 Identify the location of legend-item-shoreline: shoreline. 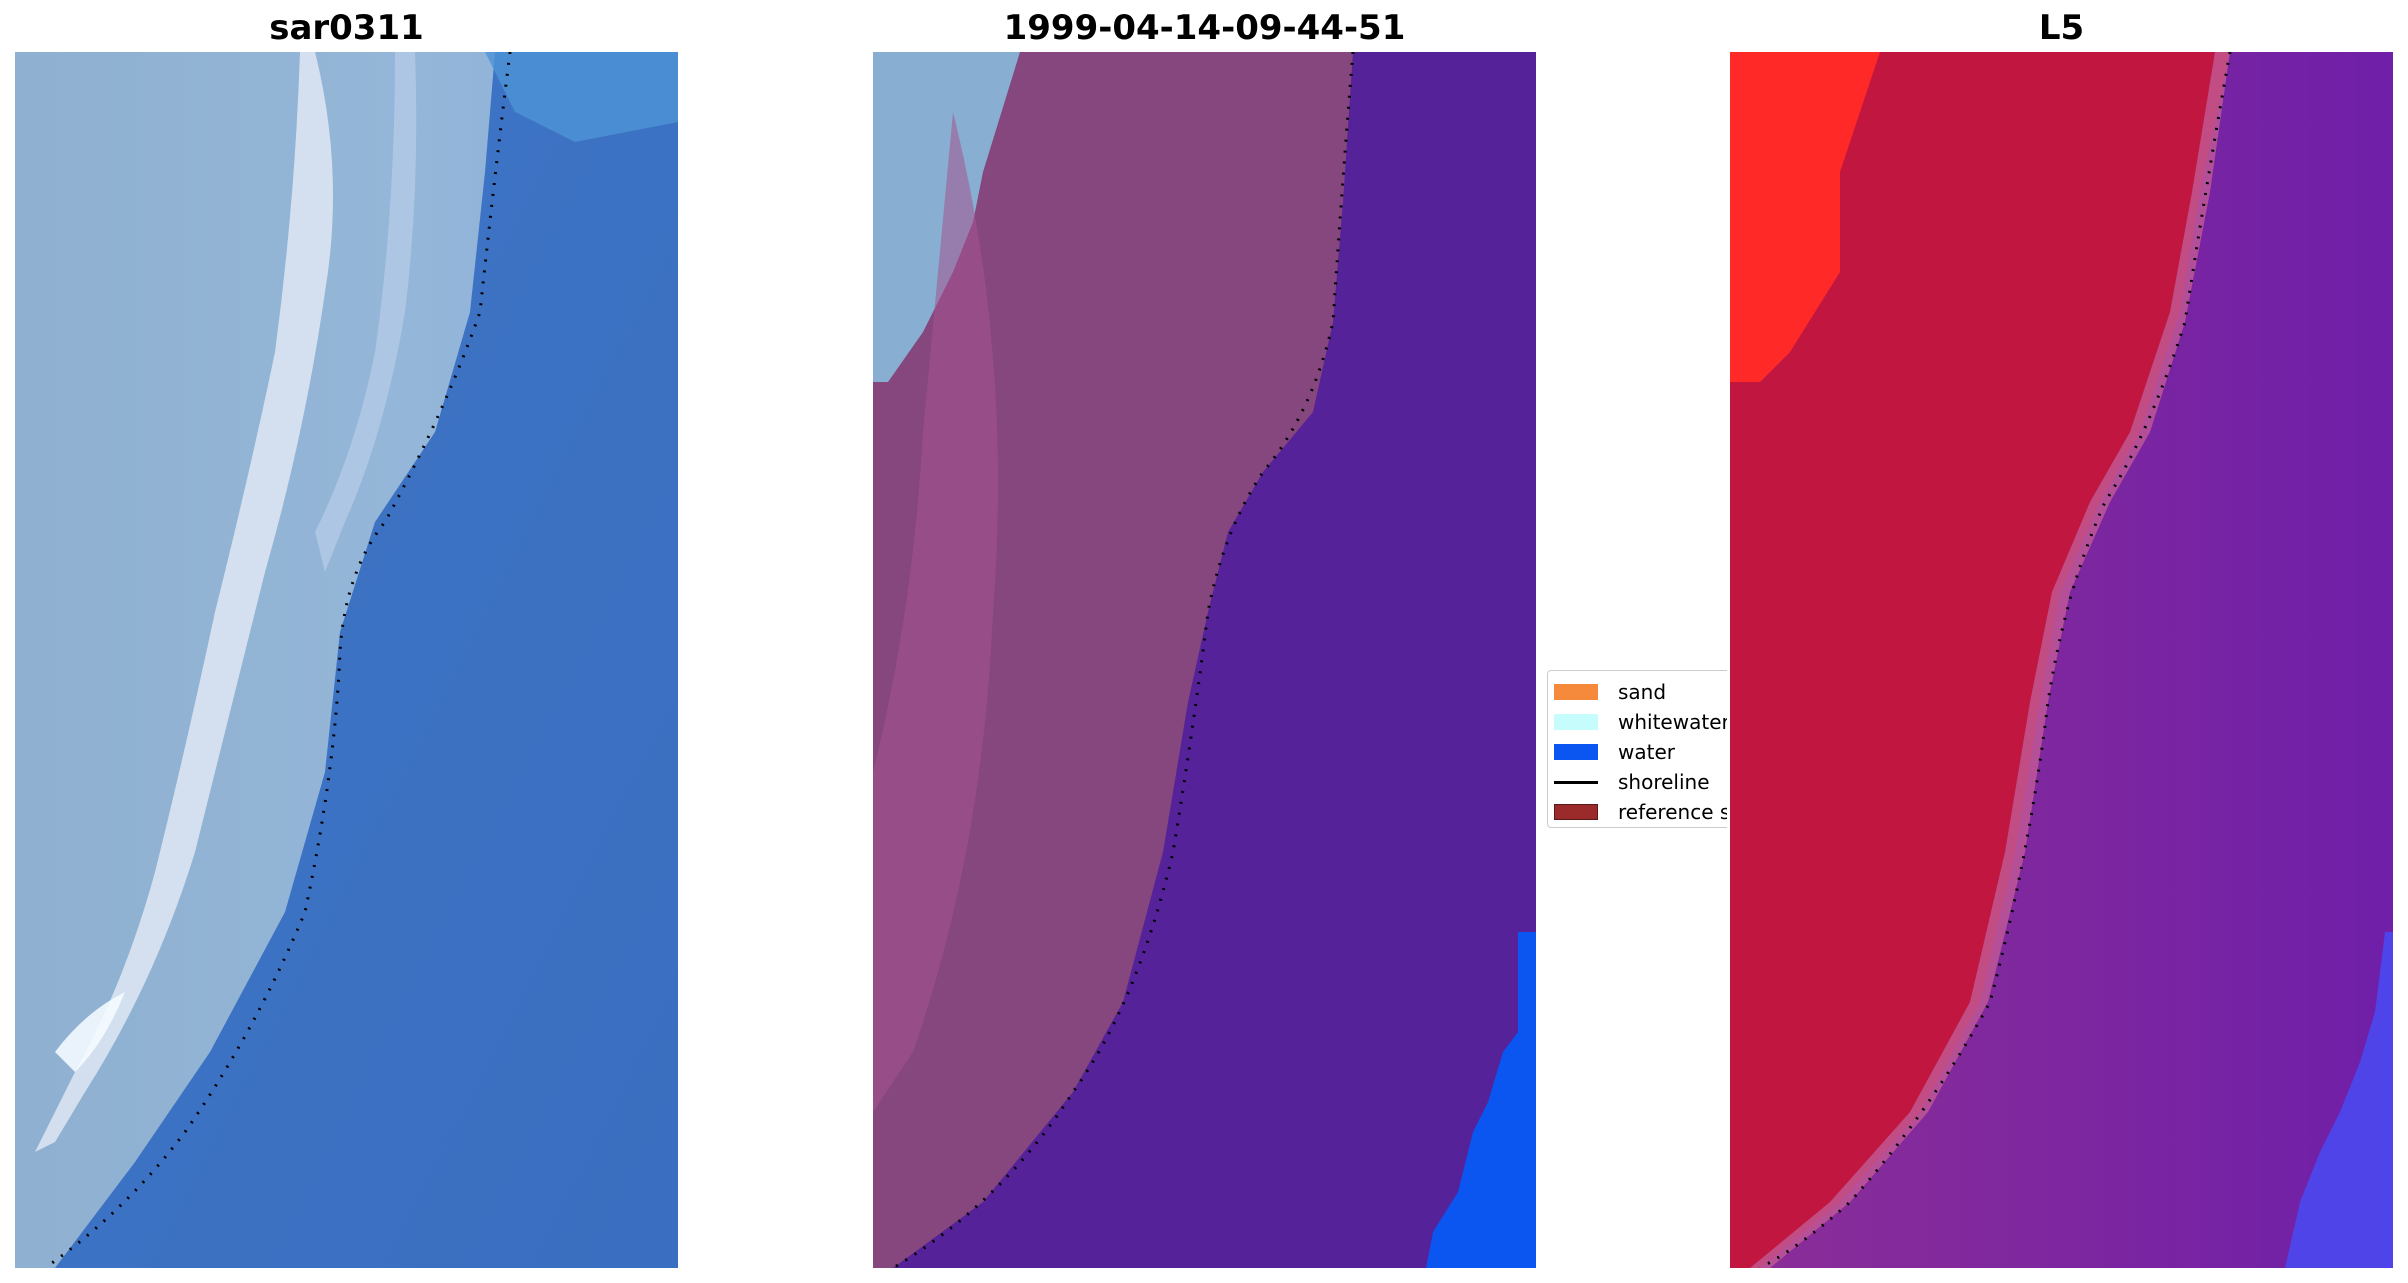
(1637, 782).